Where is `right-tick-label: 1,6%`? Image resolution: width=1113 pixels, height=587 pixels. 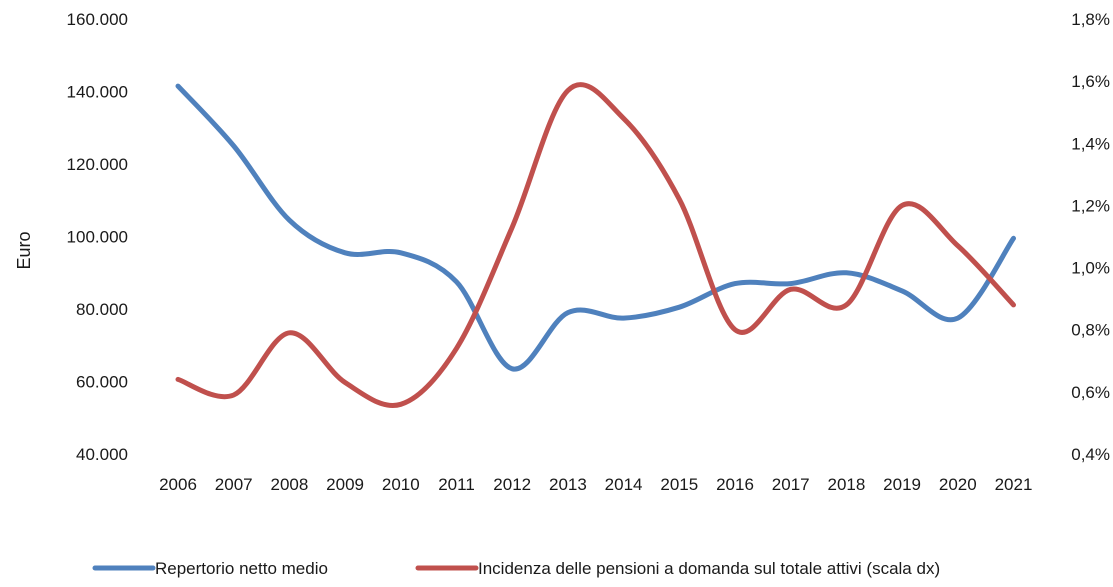
right-tick-label: 1,6% is located at coordinates (1090, 81).